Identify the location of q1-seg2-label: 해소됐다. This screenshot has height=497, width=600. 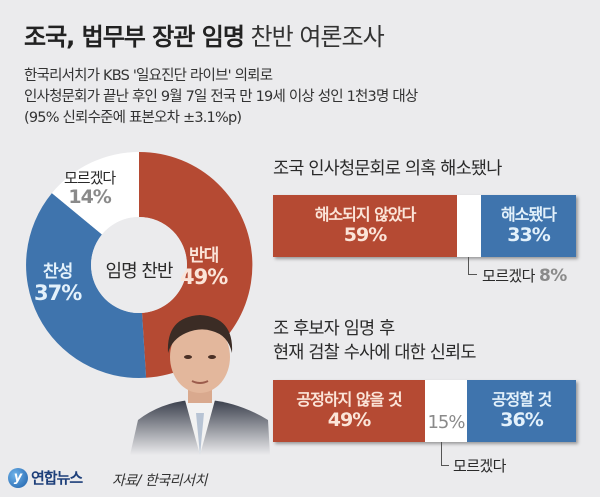
(529, 214).